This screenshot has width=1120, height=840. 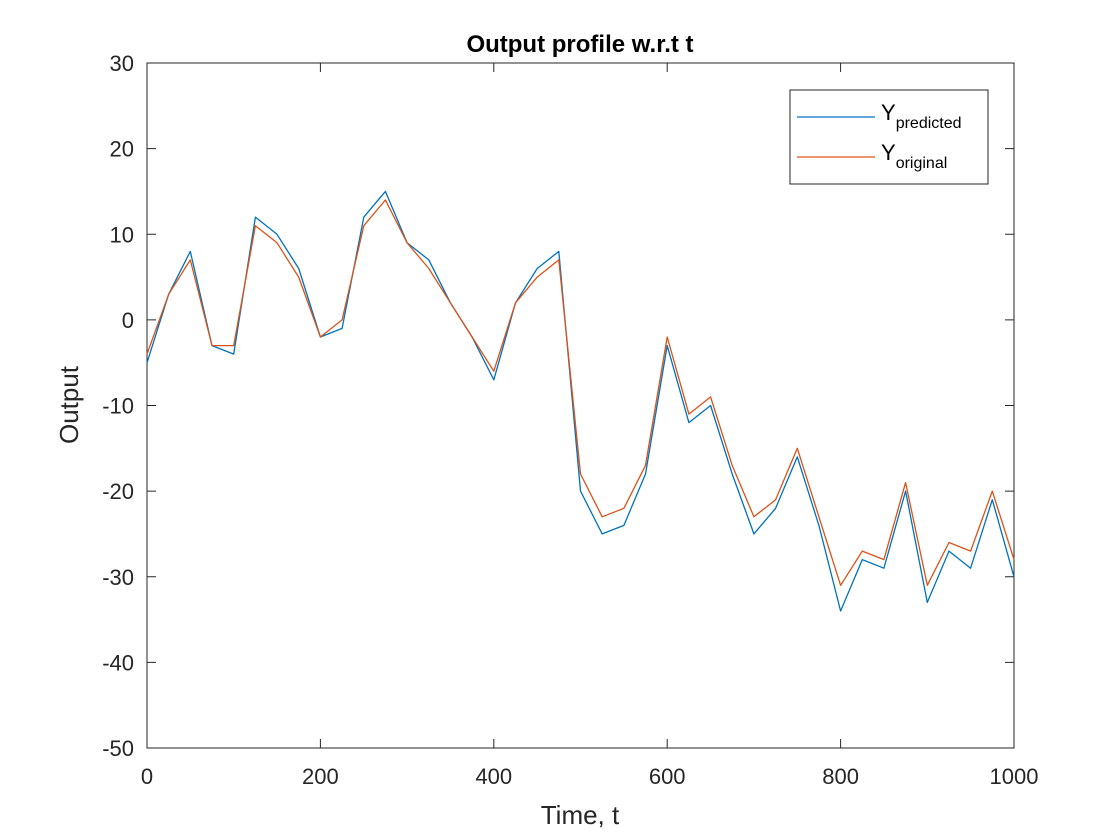 What do you see at coordinates (1014, 776) in the screenshot?
I see `x-tick-label: 1000` at bounding box center [1014, 776].